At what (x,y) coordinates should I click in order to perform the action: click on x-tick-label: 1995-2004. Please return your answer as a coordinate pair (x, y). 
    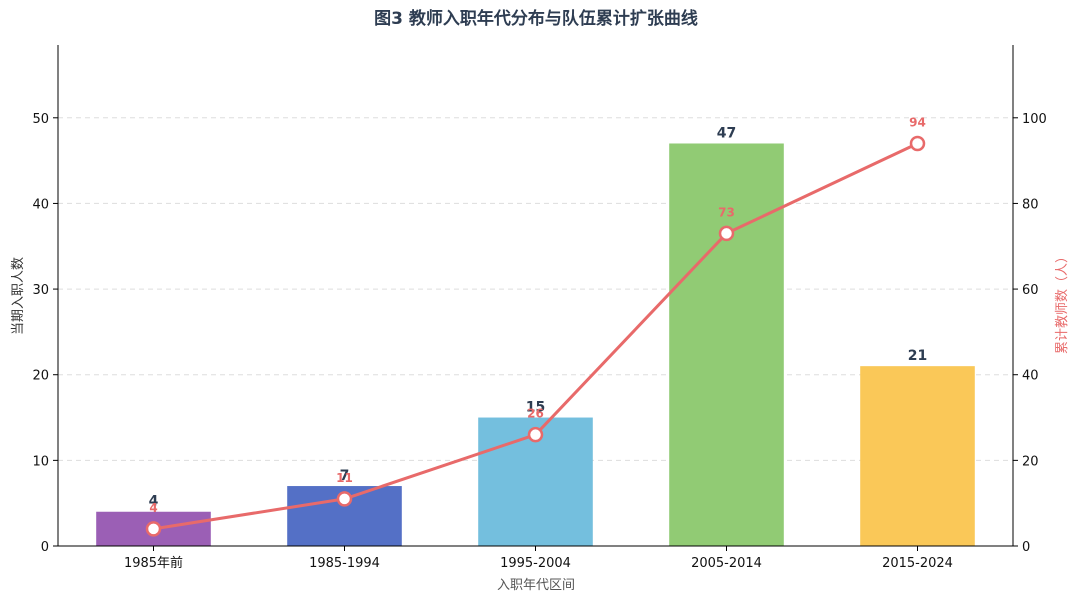
    Looking at the image, I should click on (535, 563).